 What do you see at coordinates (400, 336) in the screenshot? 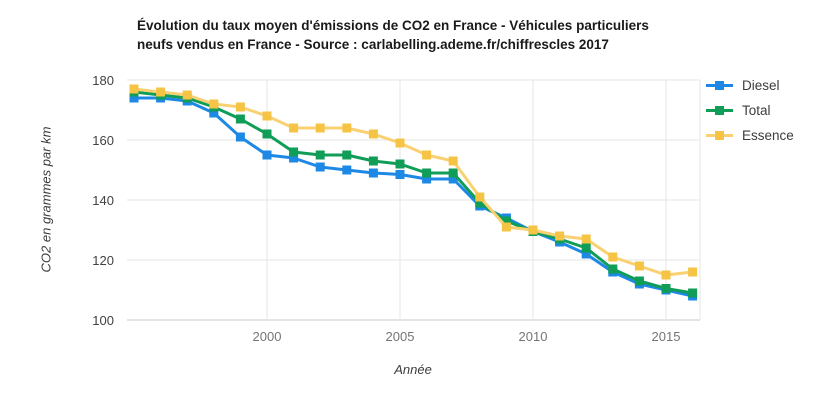
I see `x-tick-label: 2005` at bounding box center [400, 336].